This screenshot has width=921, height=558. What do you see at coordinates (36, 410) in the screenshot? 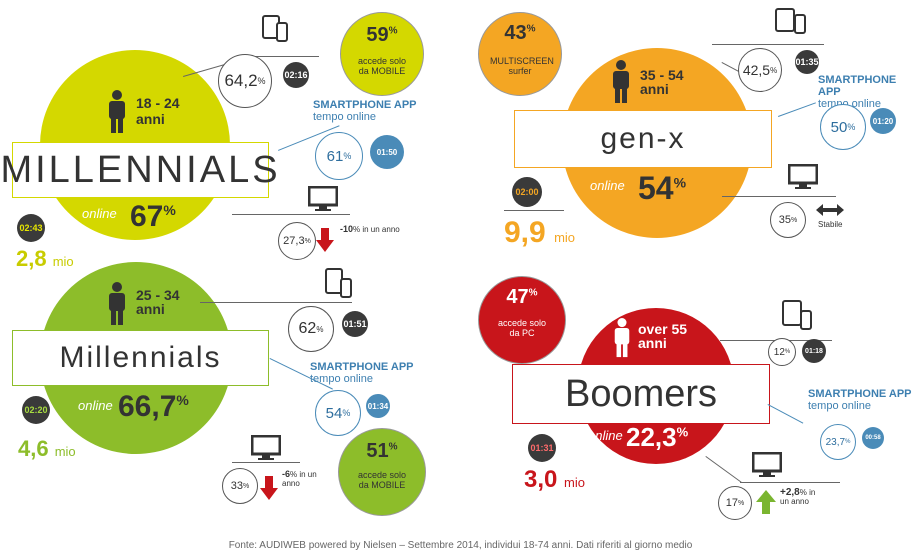
I see `daily-time-badge: 02:20` at bounding box center [36, 410].